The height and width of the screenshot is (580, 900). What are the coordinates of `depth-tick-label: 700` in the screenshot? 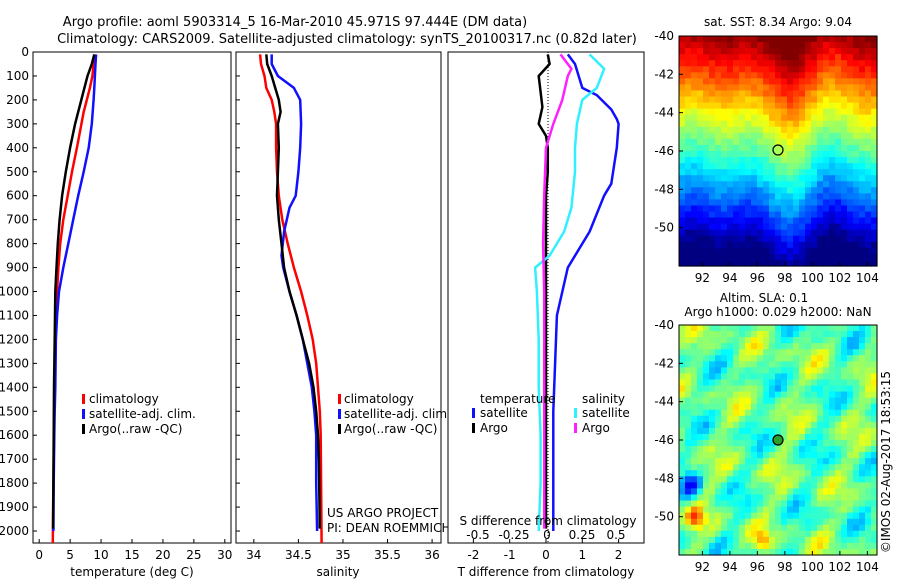 It's located at (17, 220).